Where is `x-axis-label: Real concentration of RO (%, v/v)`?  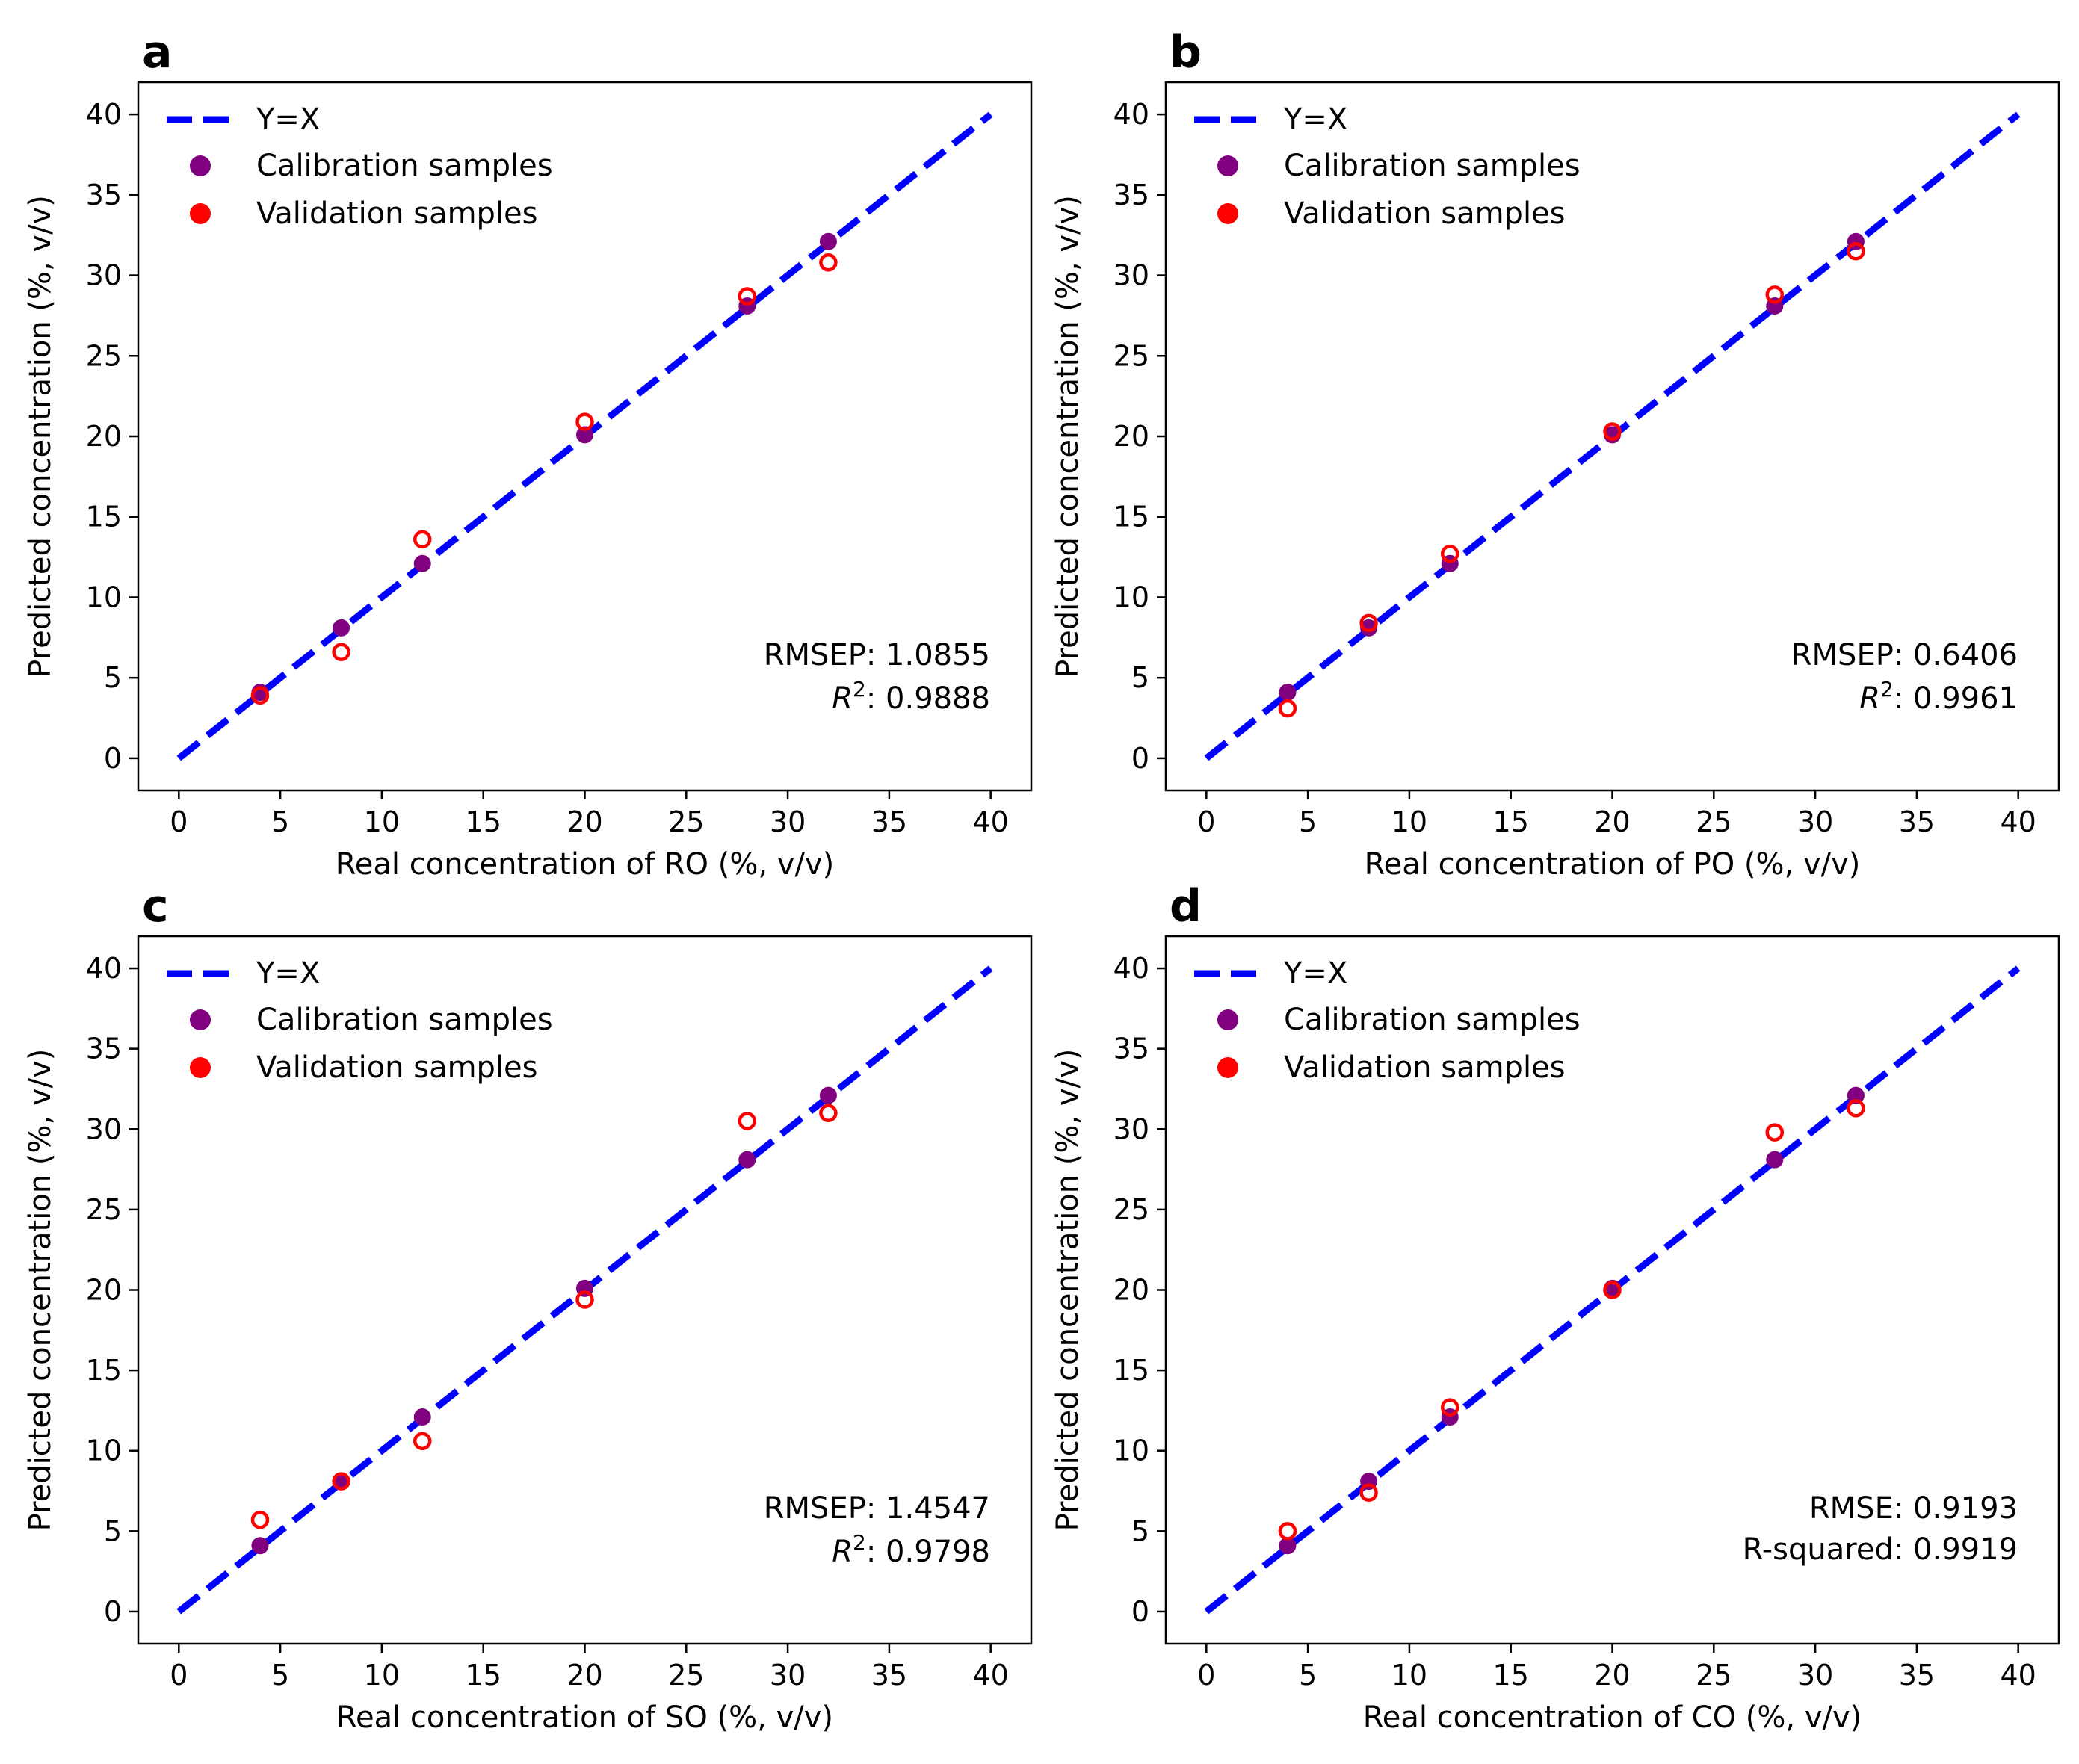
x-axis-label: Real concentration of RO (%, v/v) is located at coordinates (585, 864).